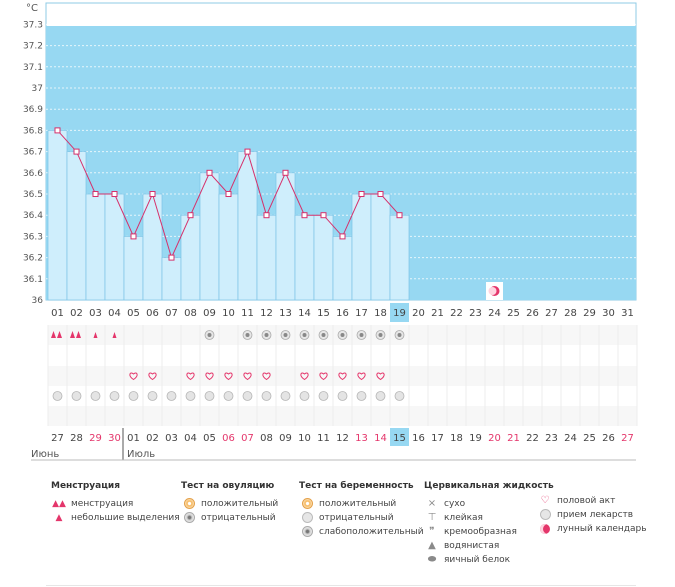 Image resolution: width=675 pixels, height=587 pixels. What do you see at coordinates (38, 301) in the screenshot?
I see `y-tick-label: 36` at bounding box center [38, 301].